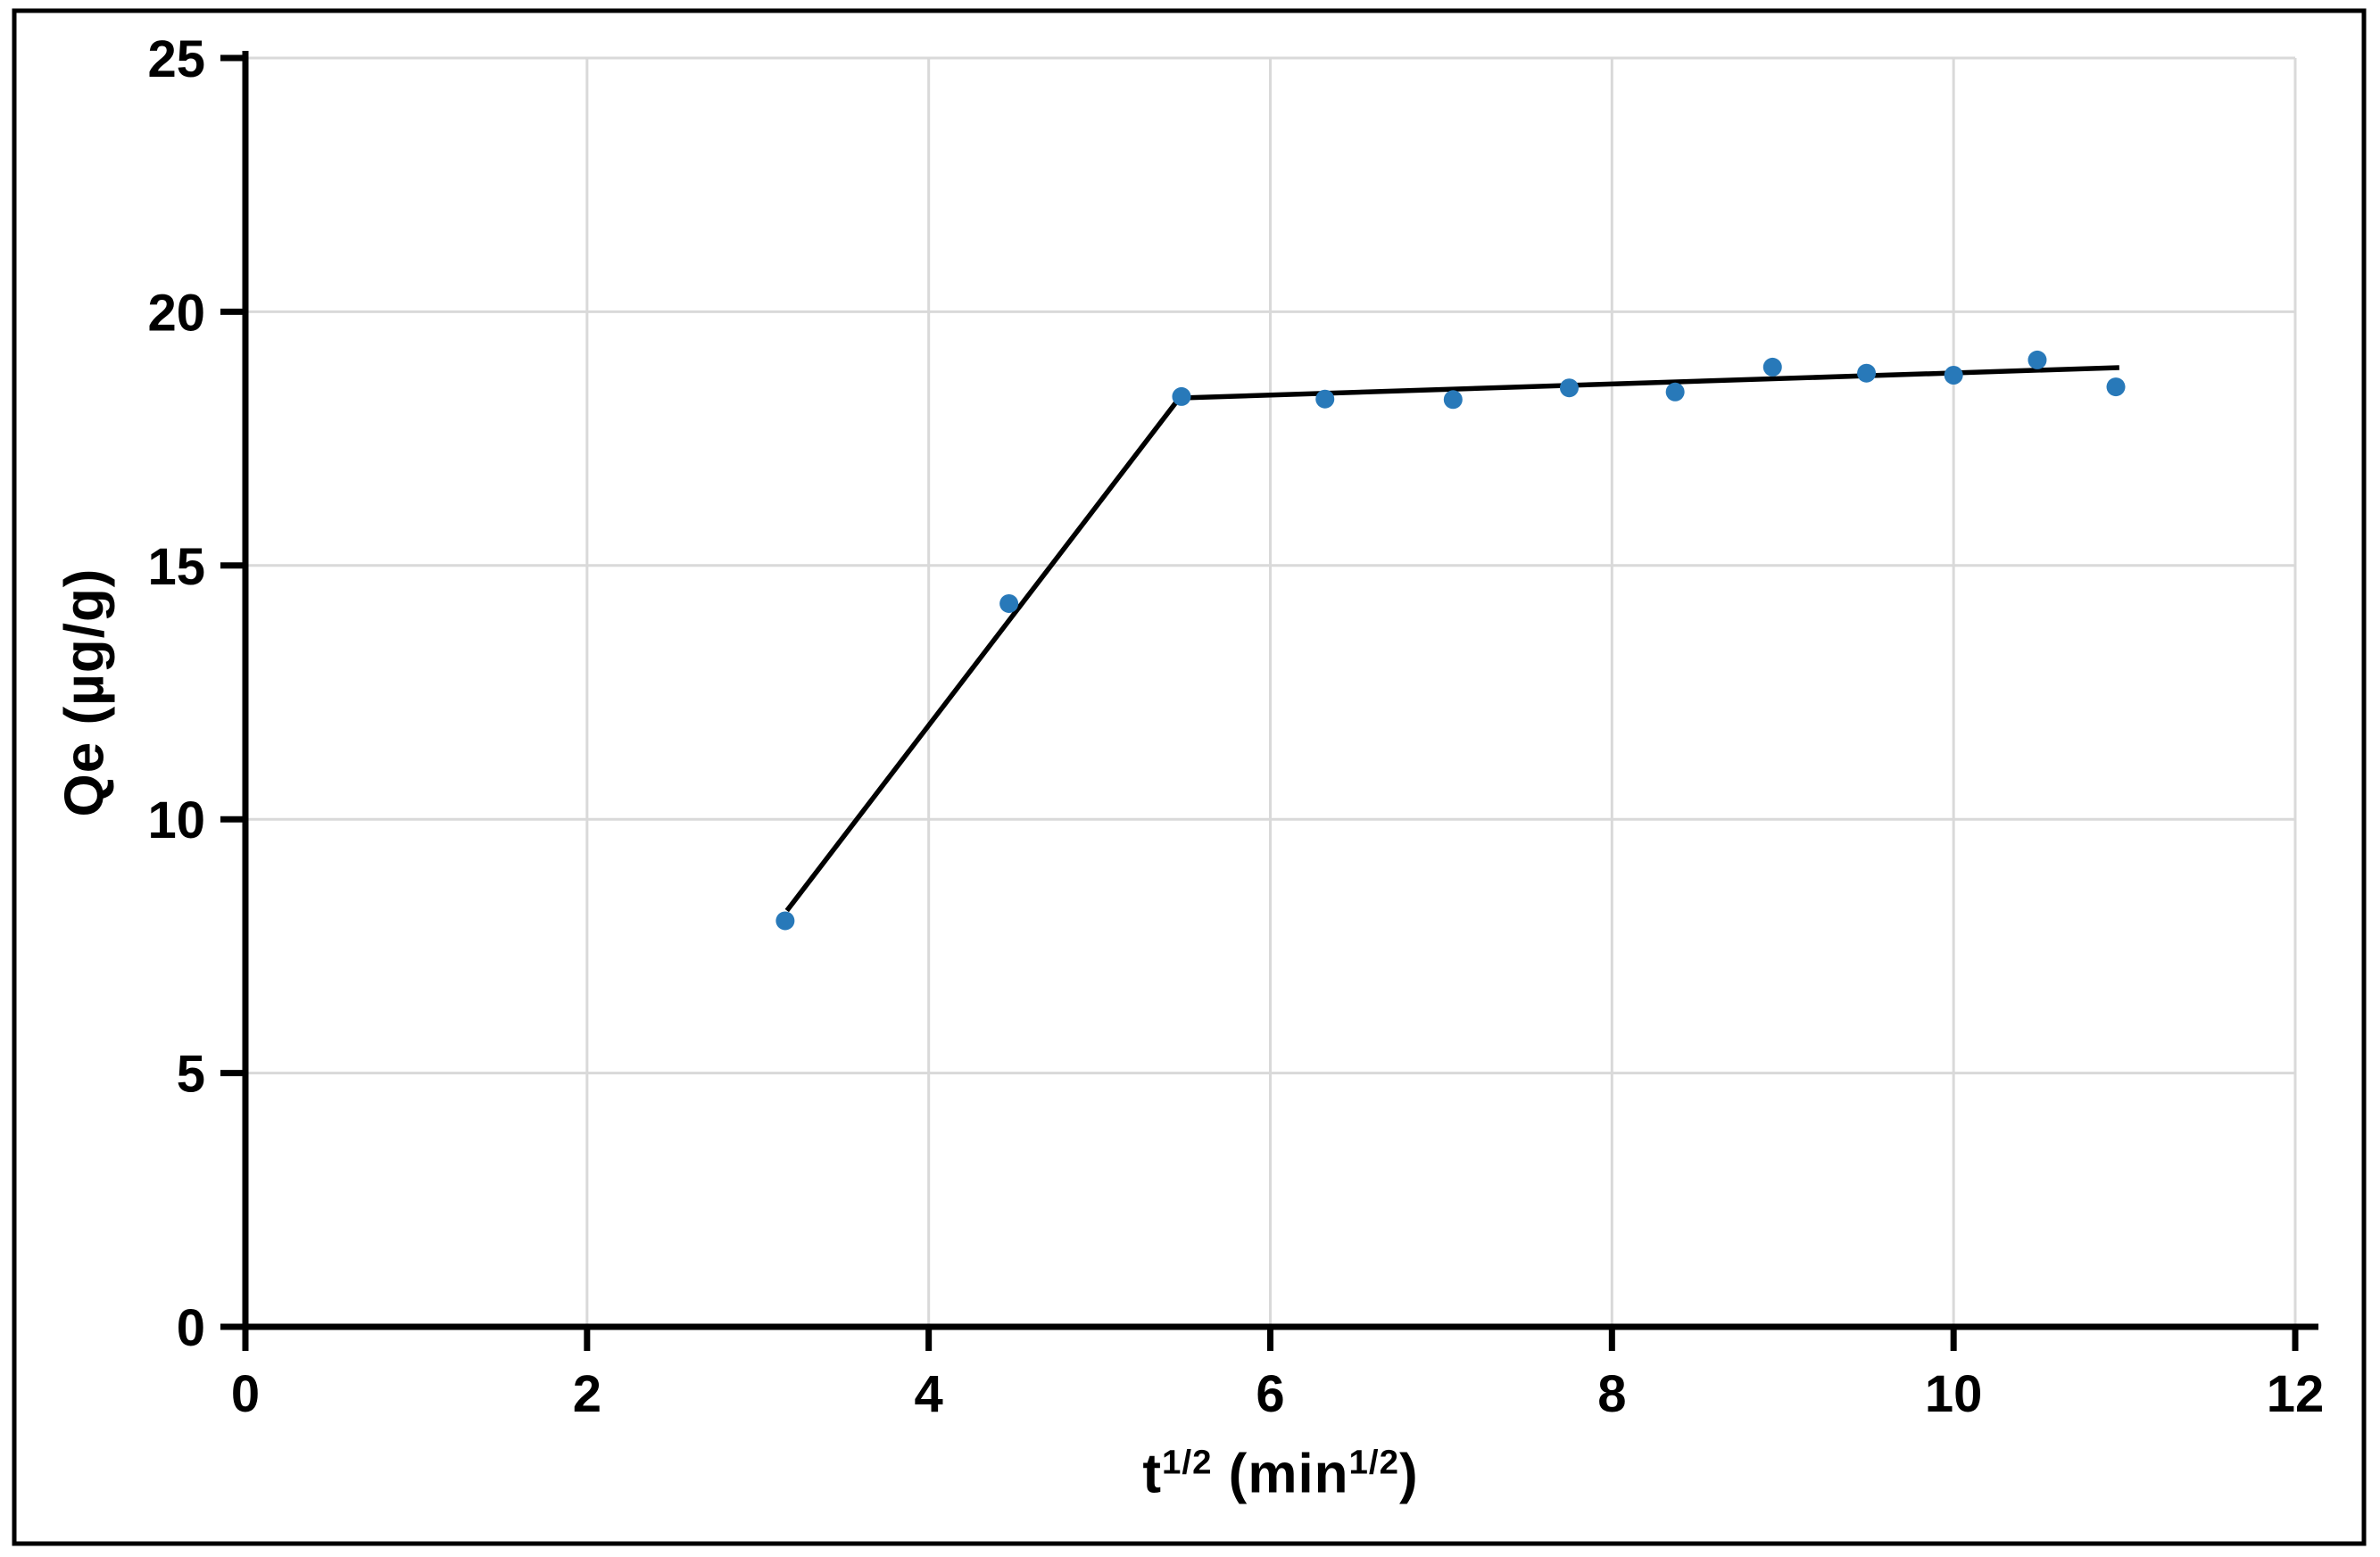  I want to click on x-tick-label: 0, so click(246, 1394).